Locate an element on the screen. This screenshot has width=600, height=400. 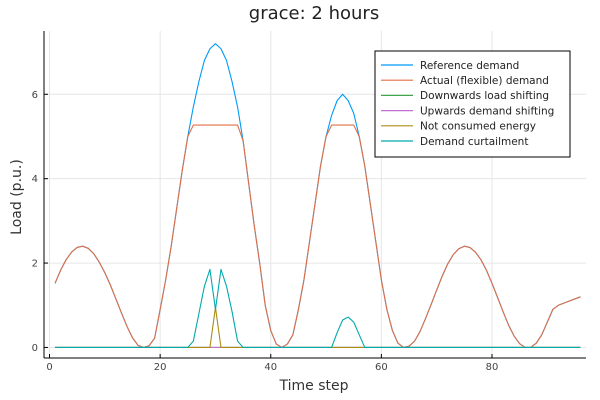
x-tick-label: 20 is located at coordinates (160, 367).